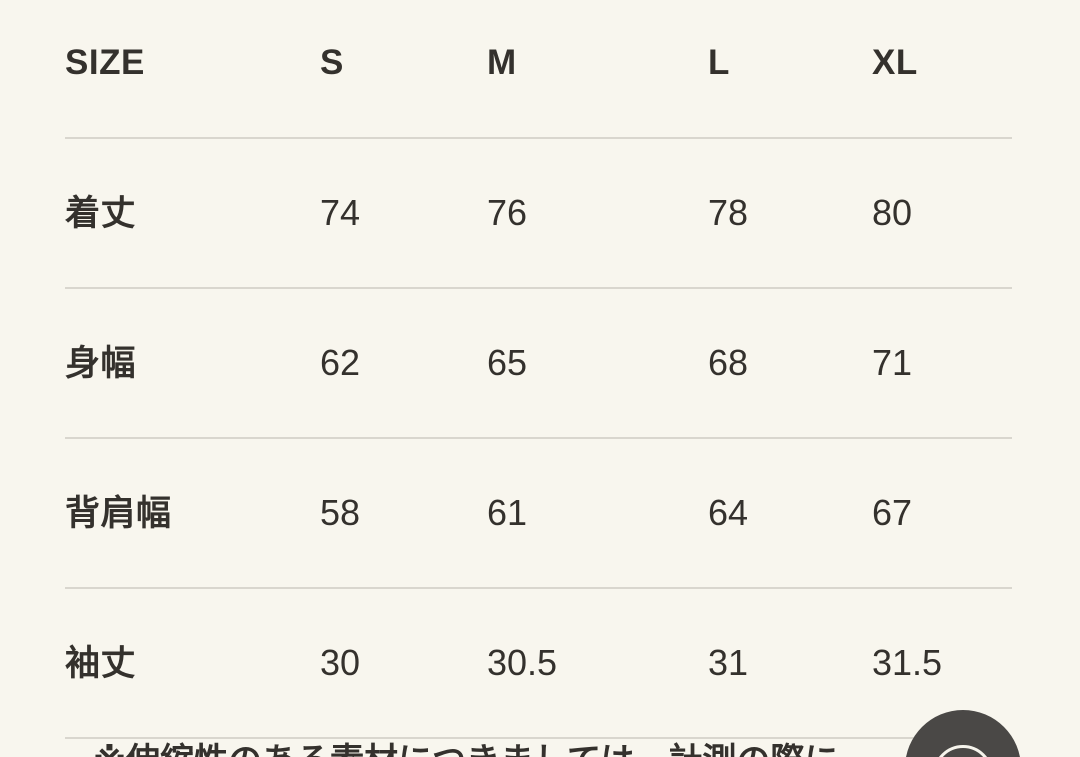 The image size is (1080, 757). I want to click on cell-value: 71, so click(892, 362).